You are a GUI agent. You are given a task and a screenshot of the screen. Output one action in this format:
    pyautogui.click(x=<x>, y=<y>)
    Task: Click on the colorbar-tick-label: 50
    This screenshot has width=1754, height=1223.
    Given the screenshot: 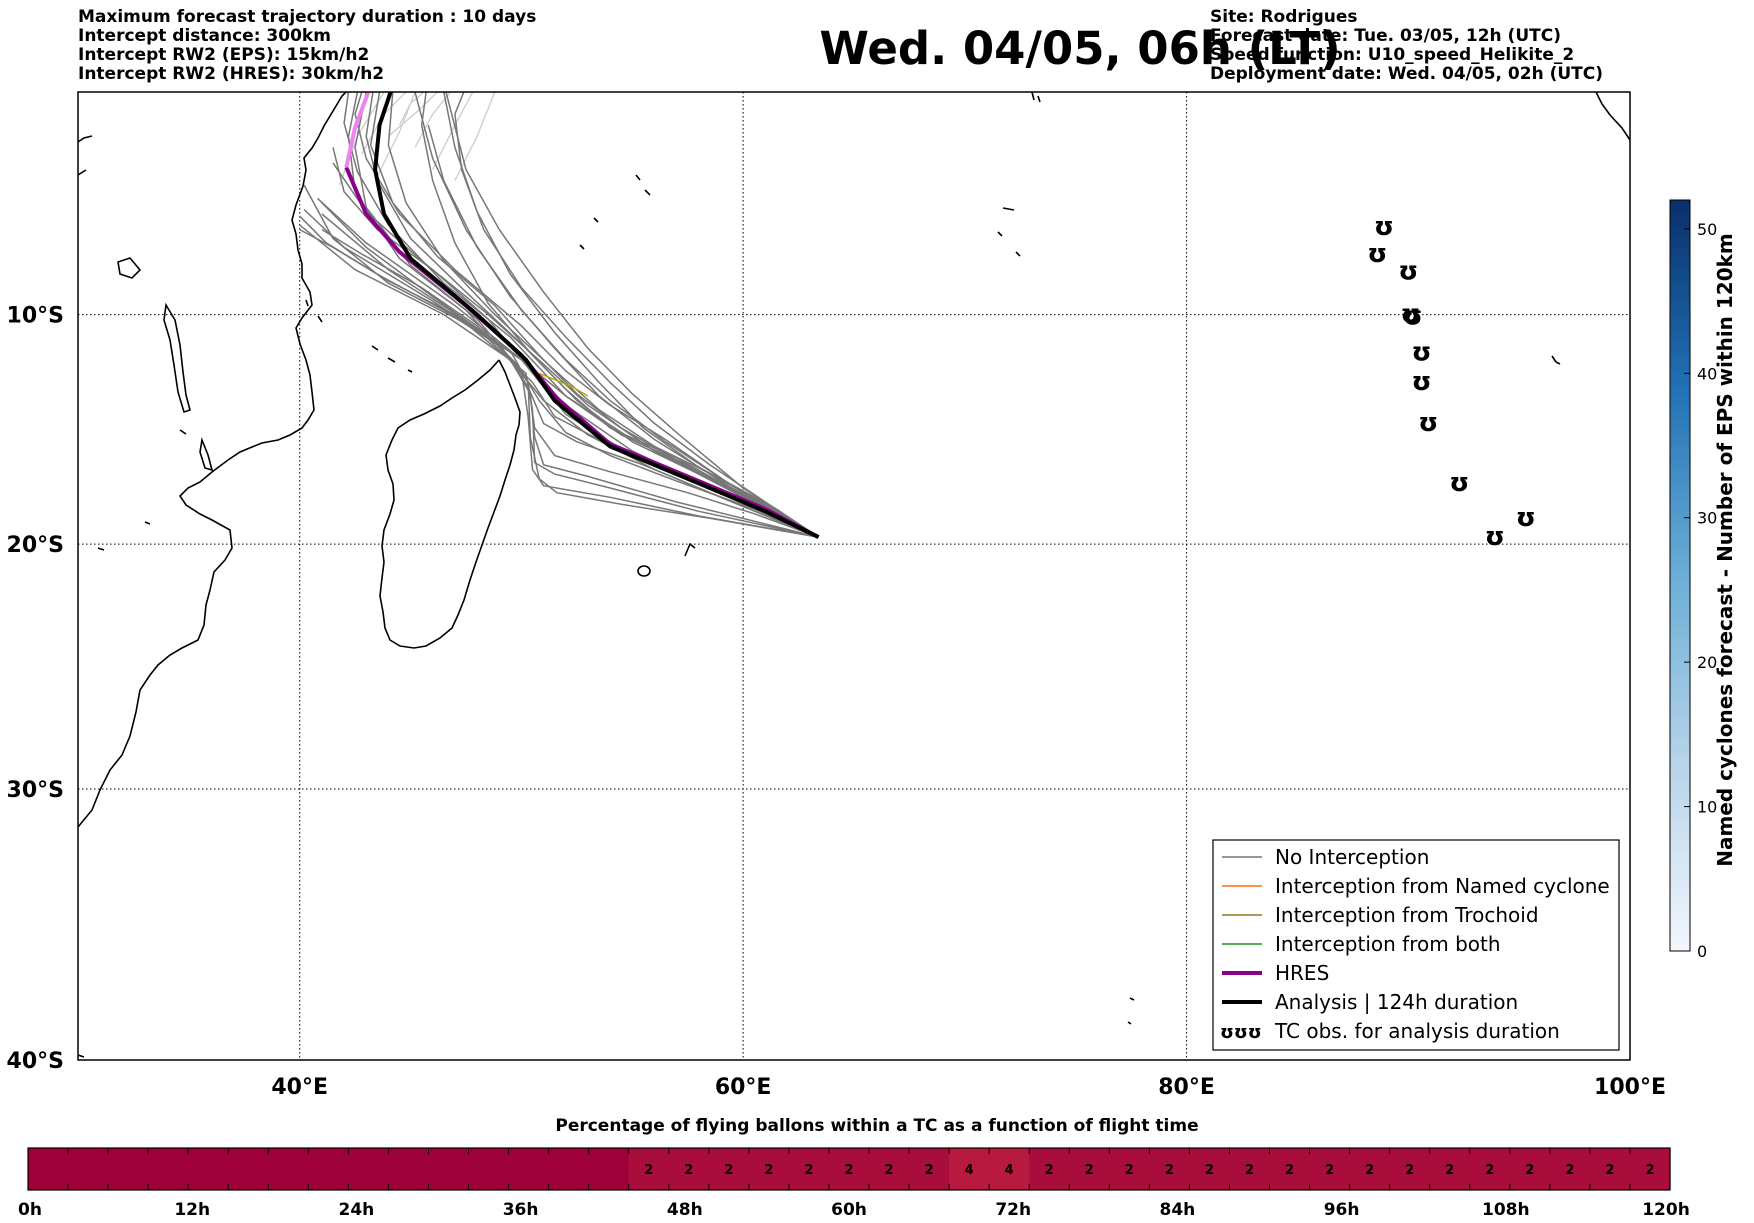 What is the action you would take?
    pyautogui.click(x=1707, y=229)
    